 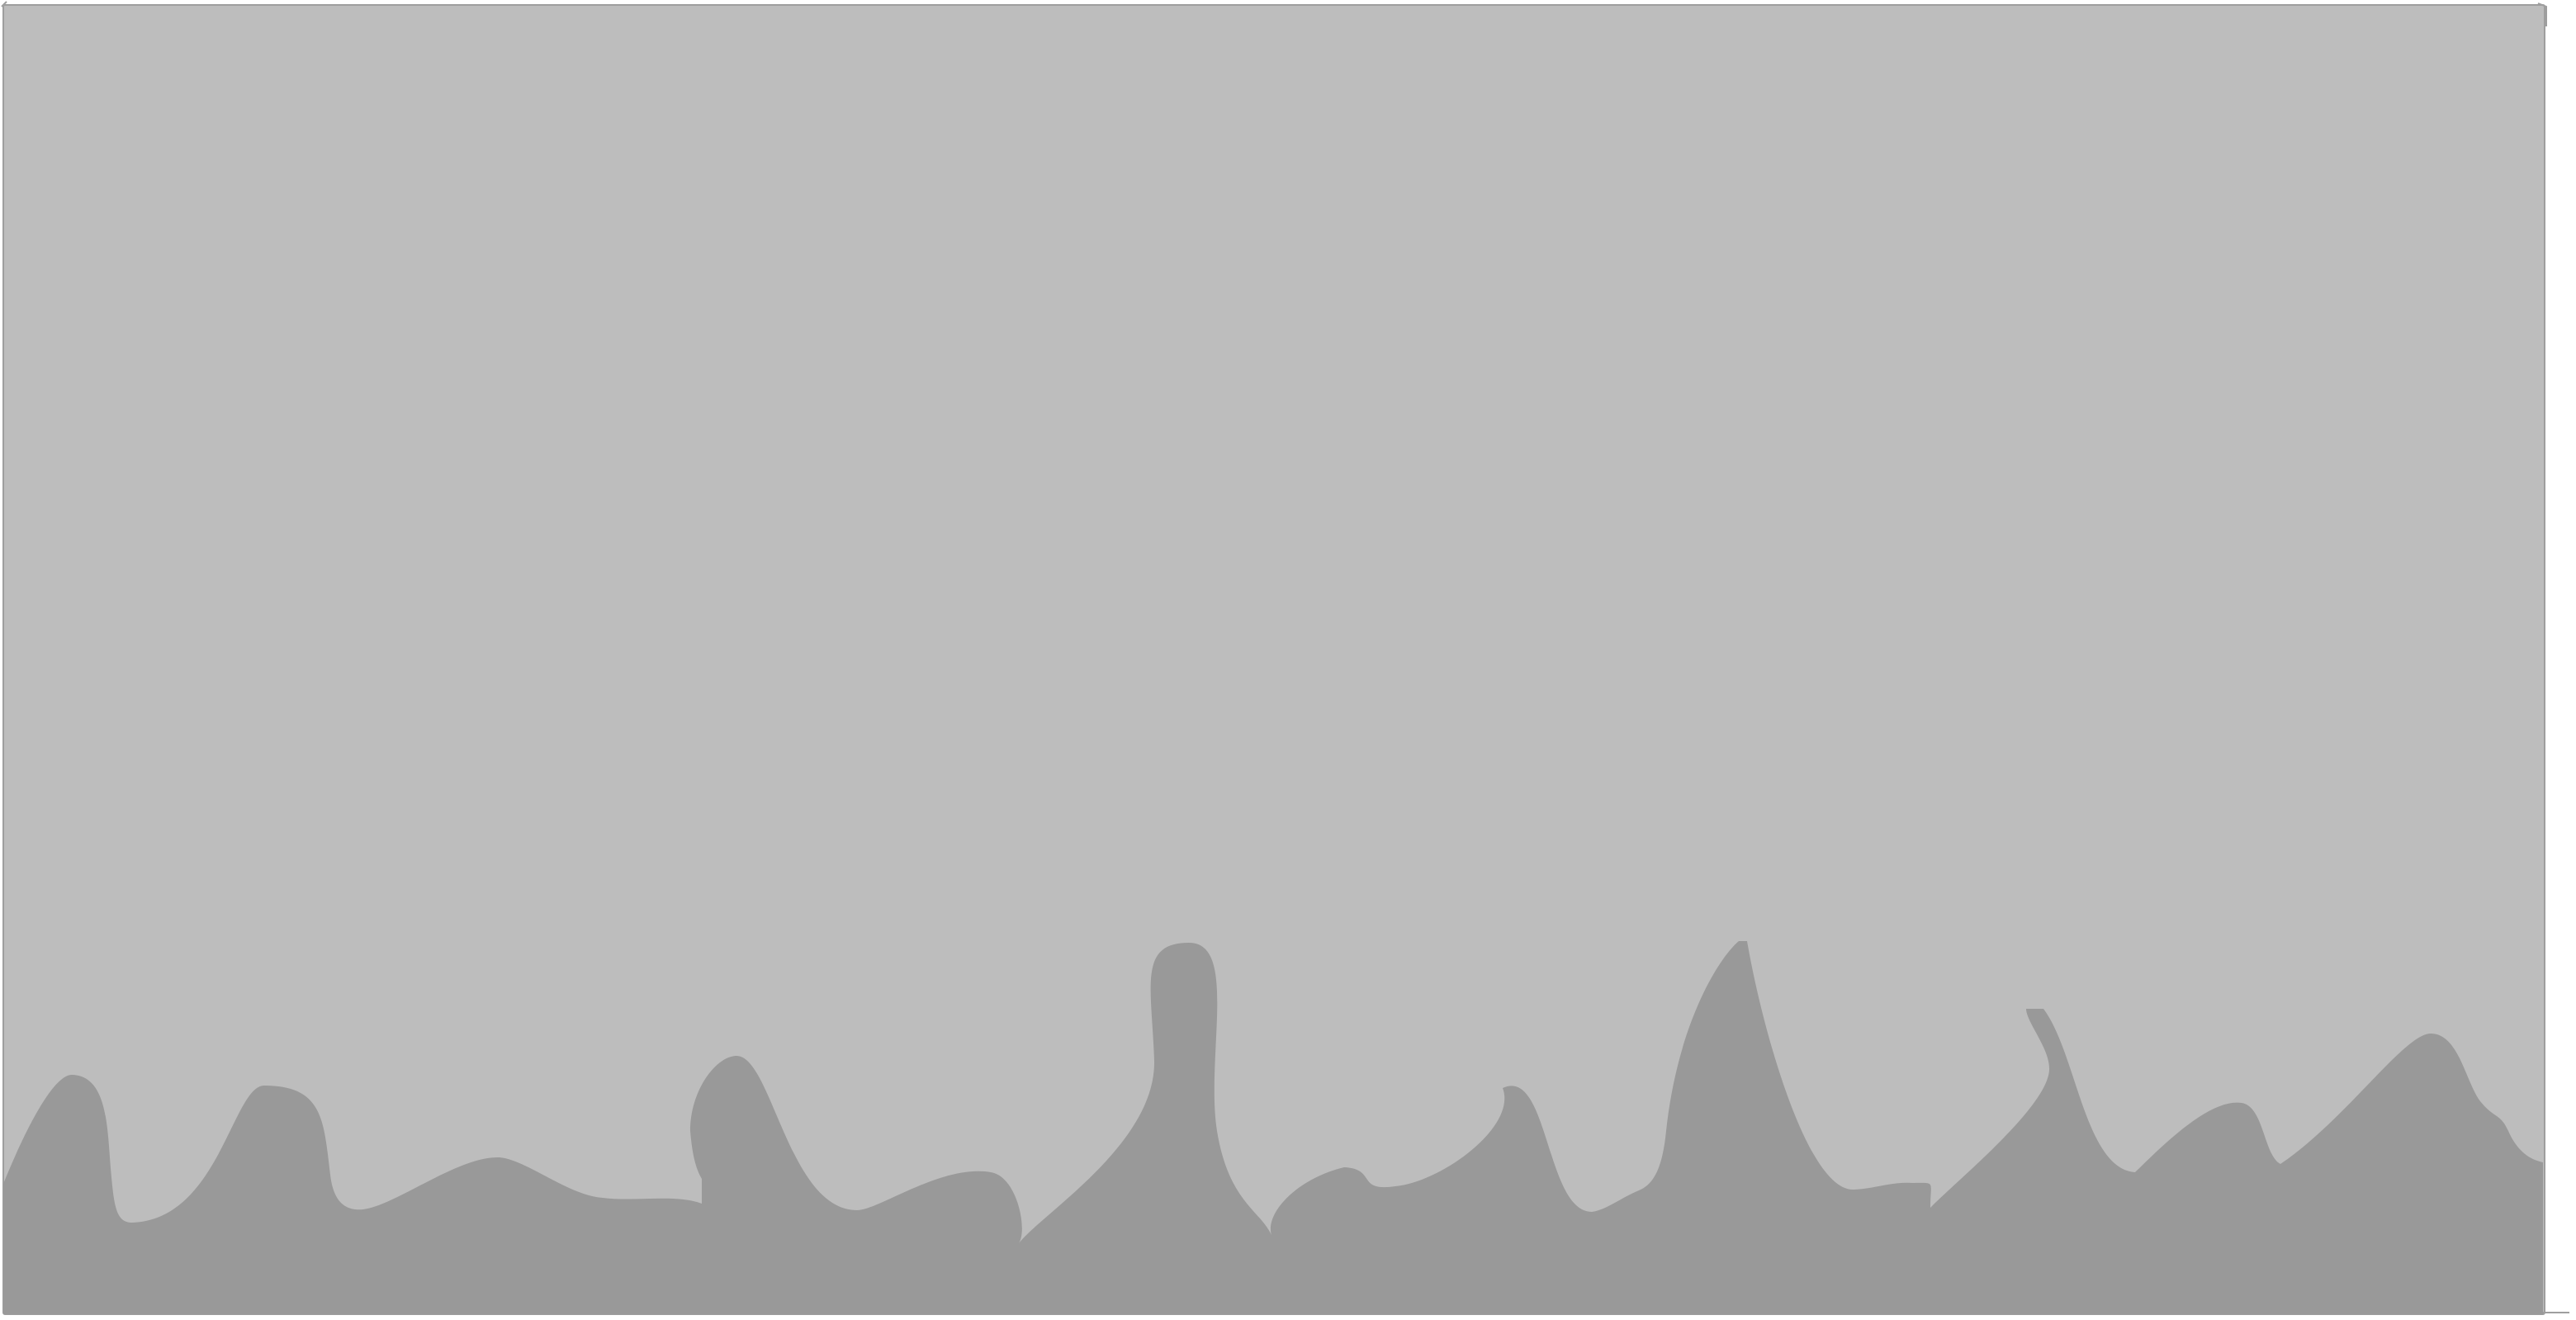 What do you see at coordinates (4, 4) in the screenshot?
I see `corner-mark-top-left` at bounding box center [4, 4].